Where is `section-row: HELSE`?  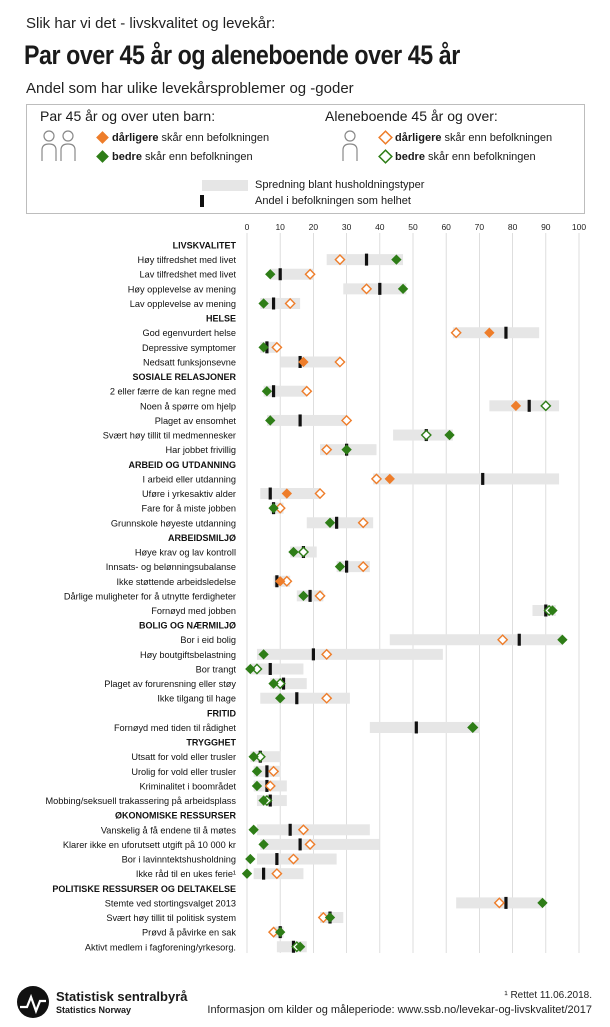
section-row: HELSE is located at coordinates (221, 319).